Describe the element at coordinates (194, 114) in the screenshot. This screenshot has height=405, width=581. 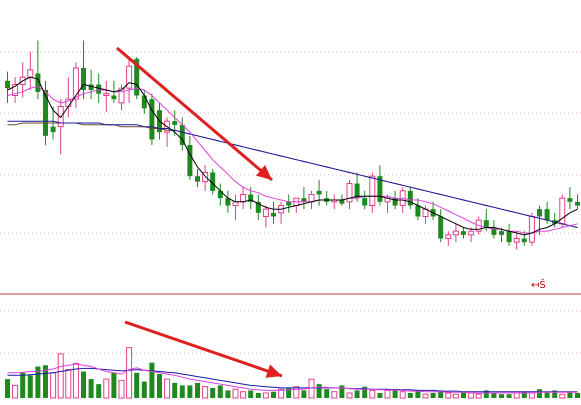
I see `trend-arrow-price-shaft` at that location.